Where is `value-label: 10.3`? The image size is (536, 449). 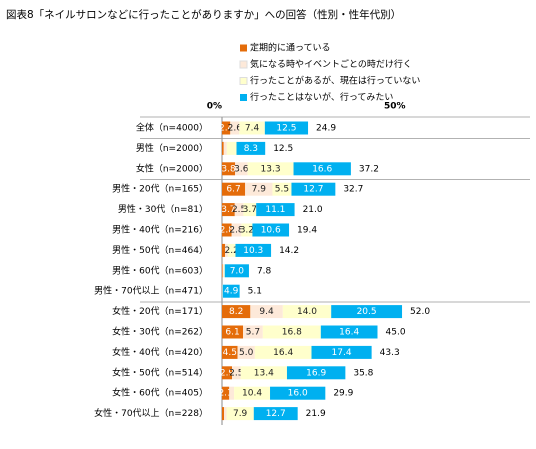
value-label: 10.3 is located at coordinates (253, 251).